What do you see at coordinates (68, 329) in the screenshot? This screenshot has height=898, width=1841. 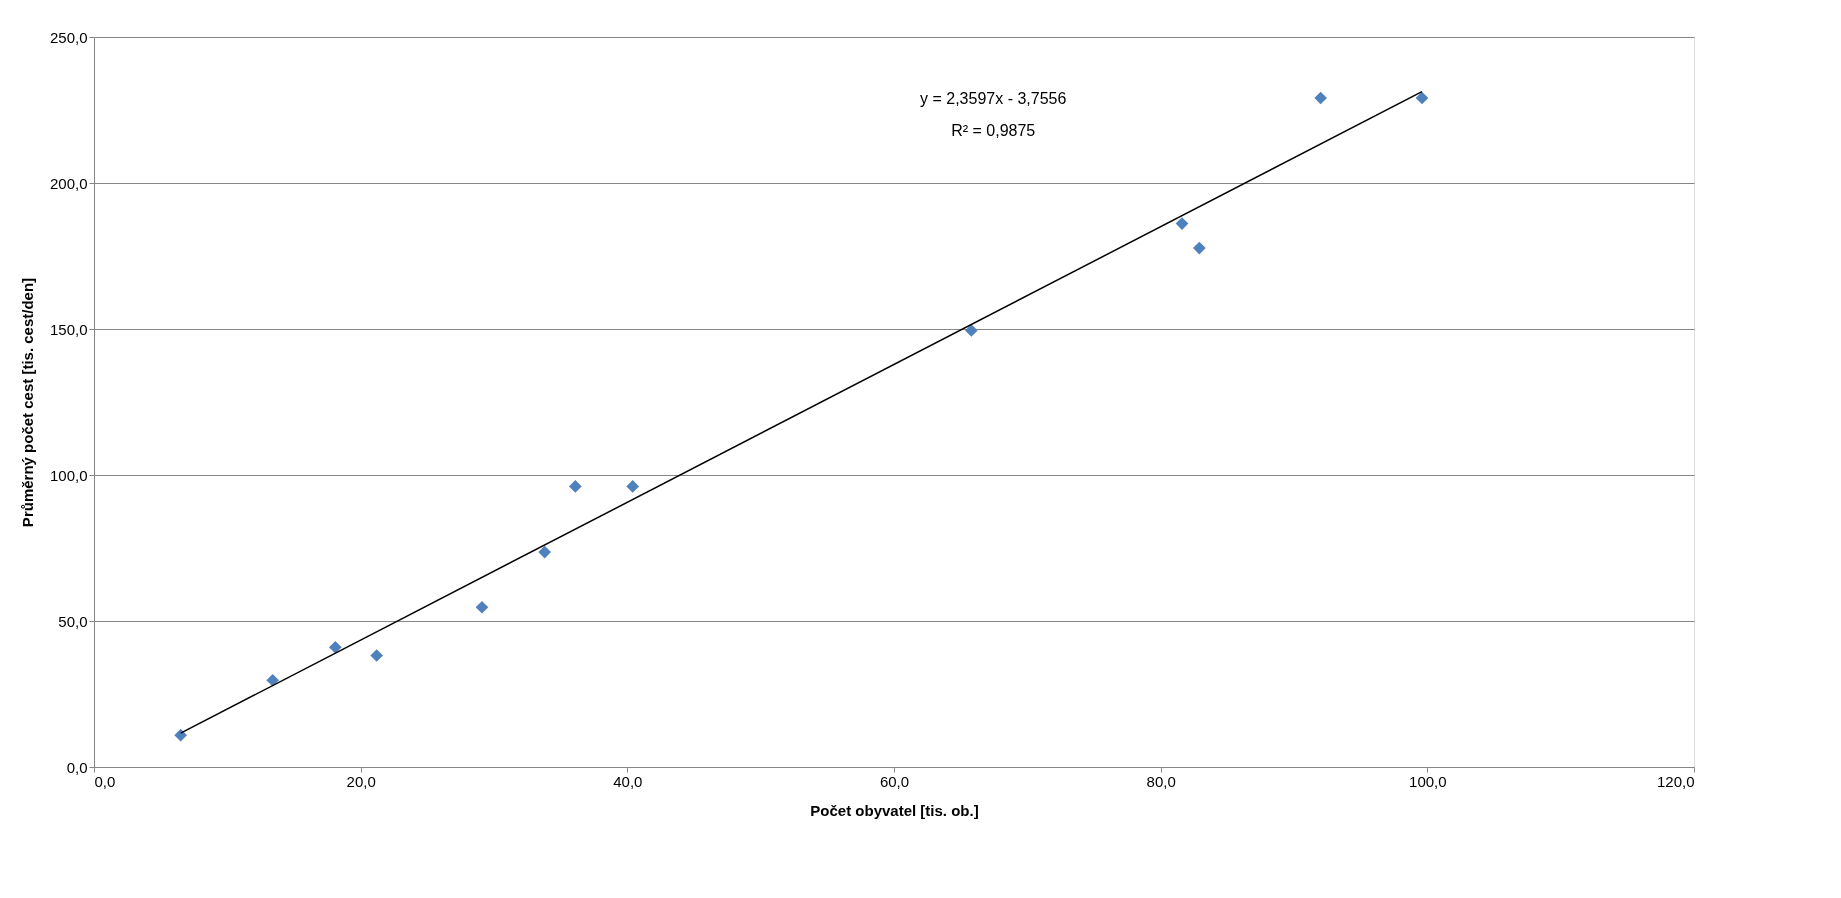 I see `y-tick-label: 150,0` at bounding box center [68, 329].